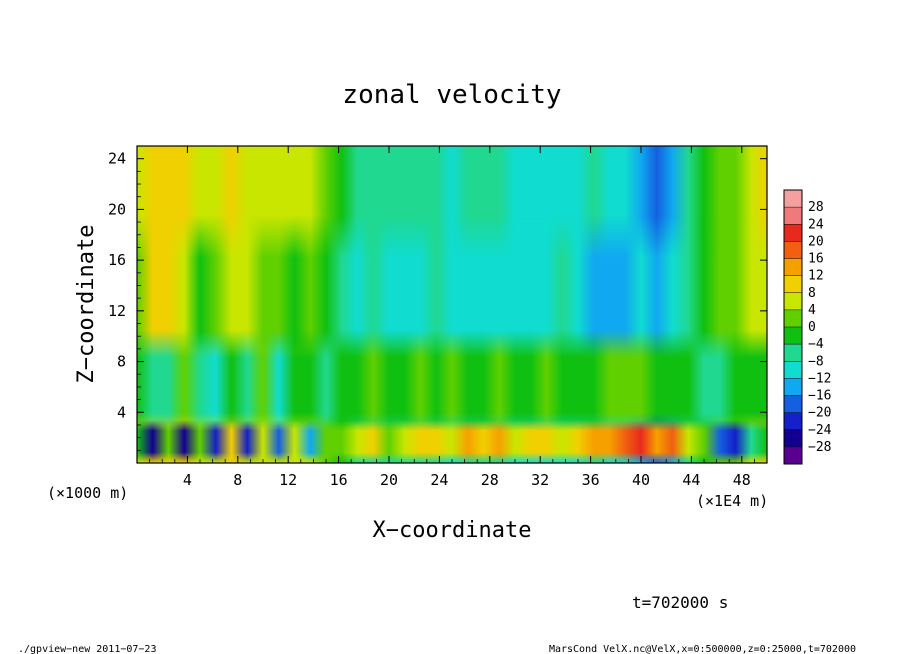  Describe the element at coordinates (452, 441) in the screenshot. I see `heatmap-layer-bottom` at that location.